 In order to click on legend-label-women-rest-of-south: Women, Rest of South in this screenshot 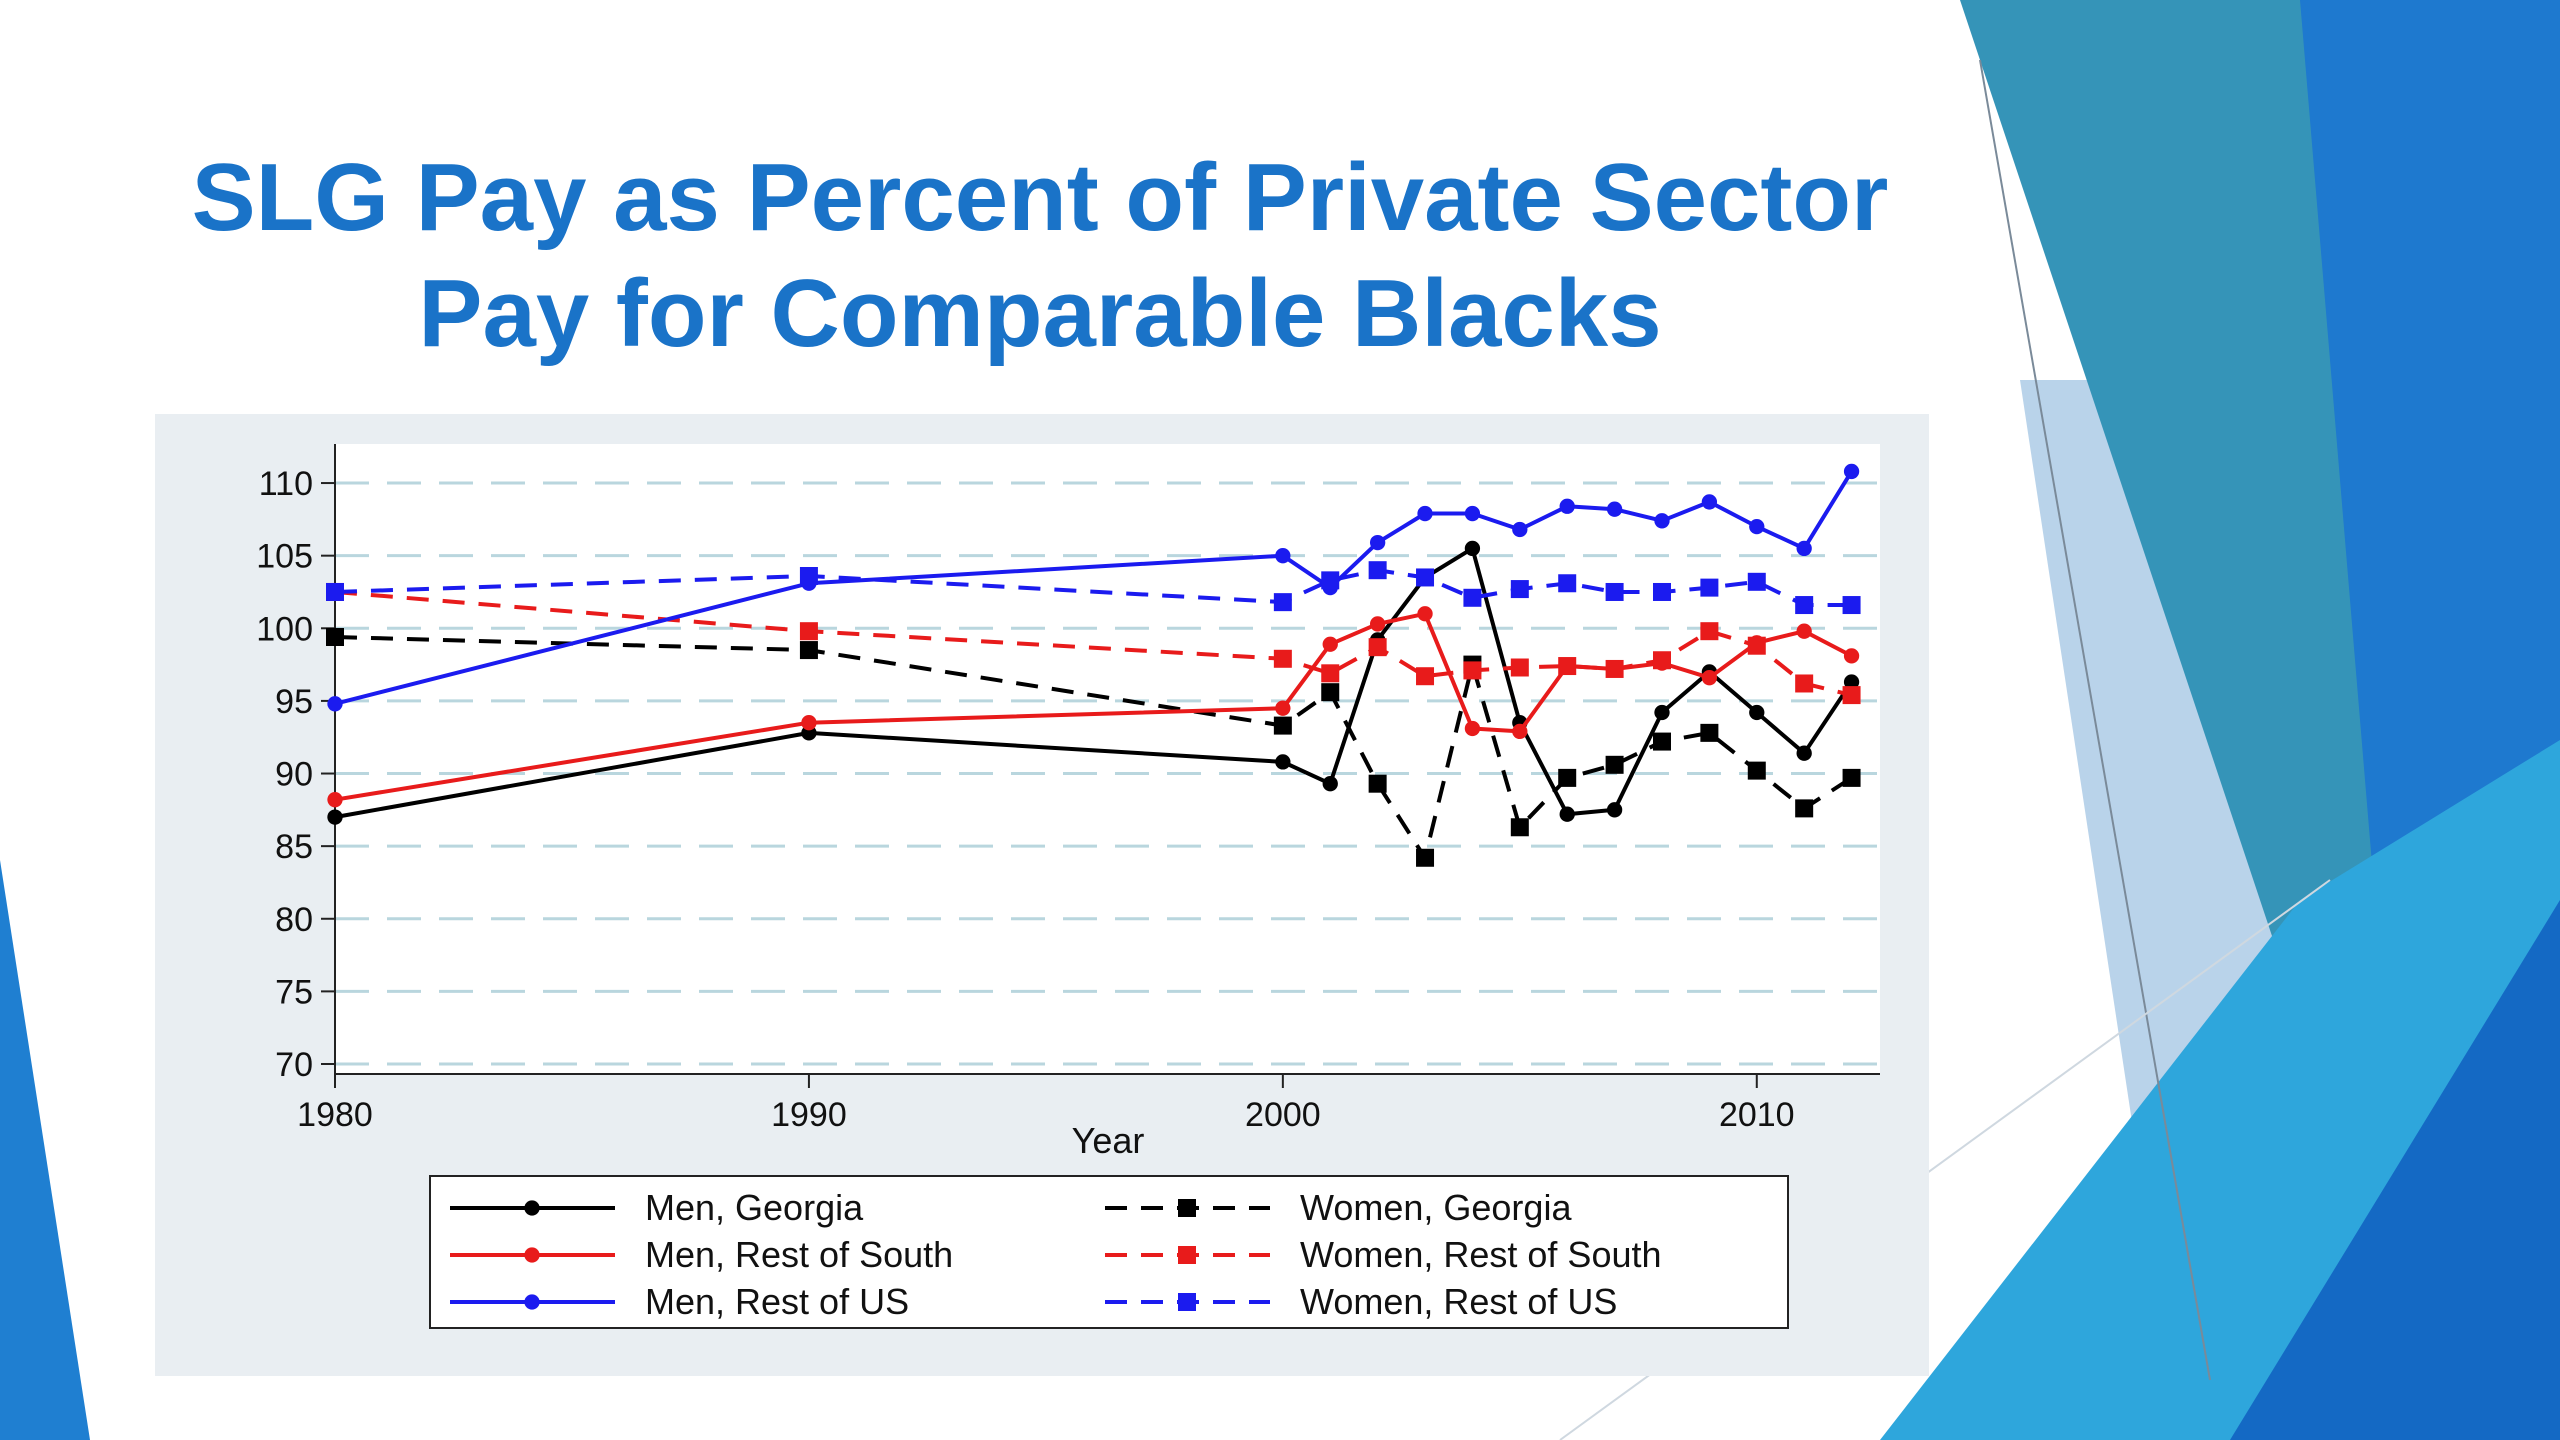, I will do `click(1481, 1254)`.